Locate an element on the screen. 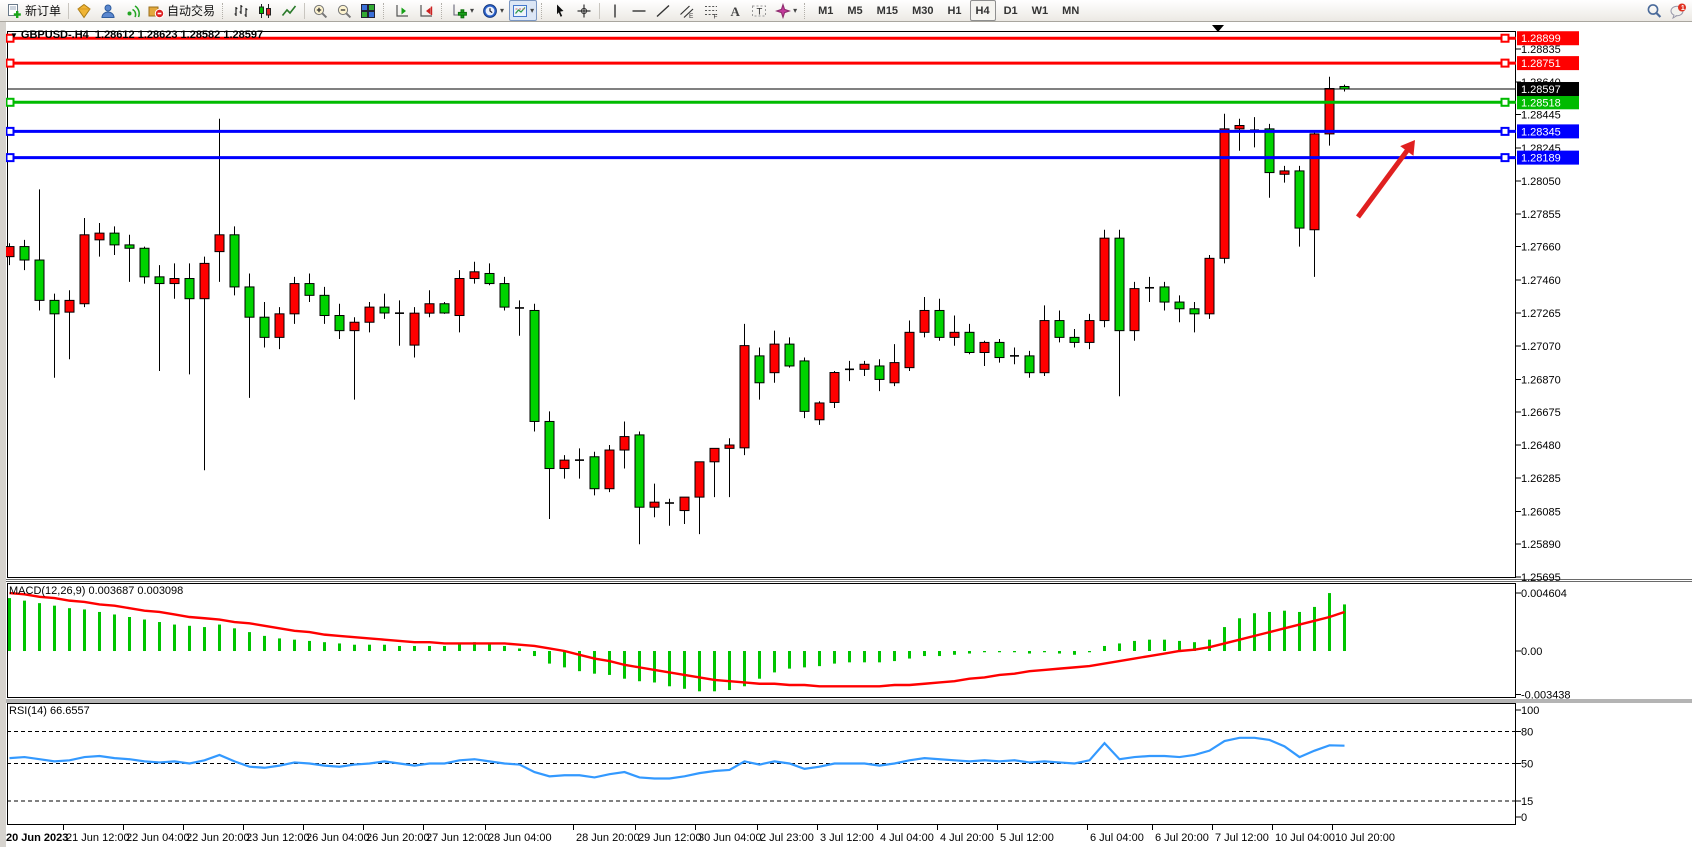 The height and width of the screenshot is (847, 1692). svg-text: 1.25695 is located at coordinates (1541, 578).